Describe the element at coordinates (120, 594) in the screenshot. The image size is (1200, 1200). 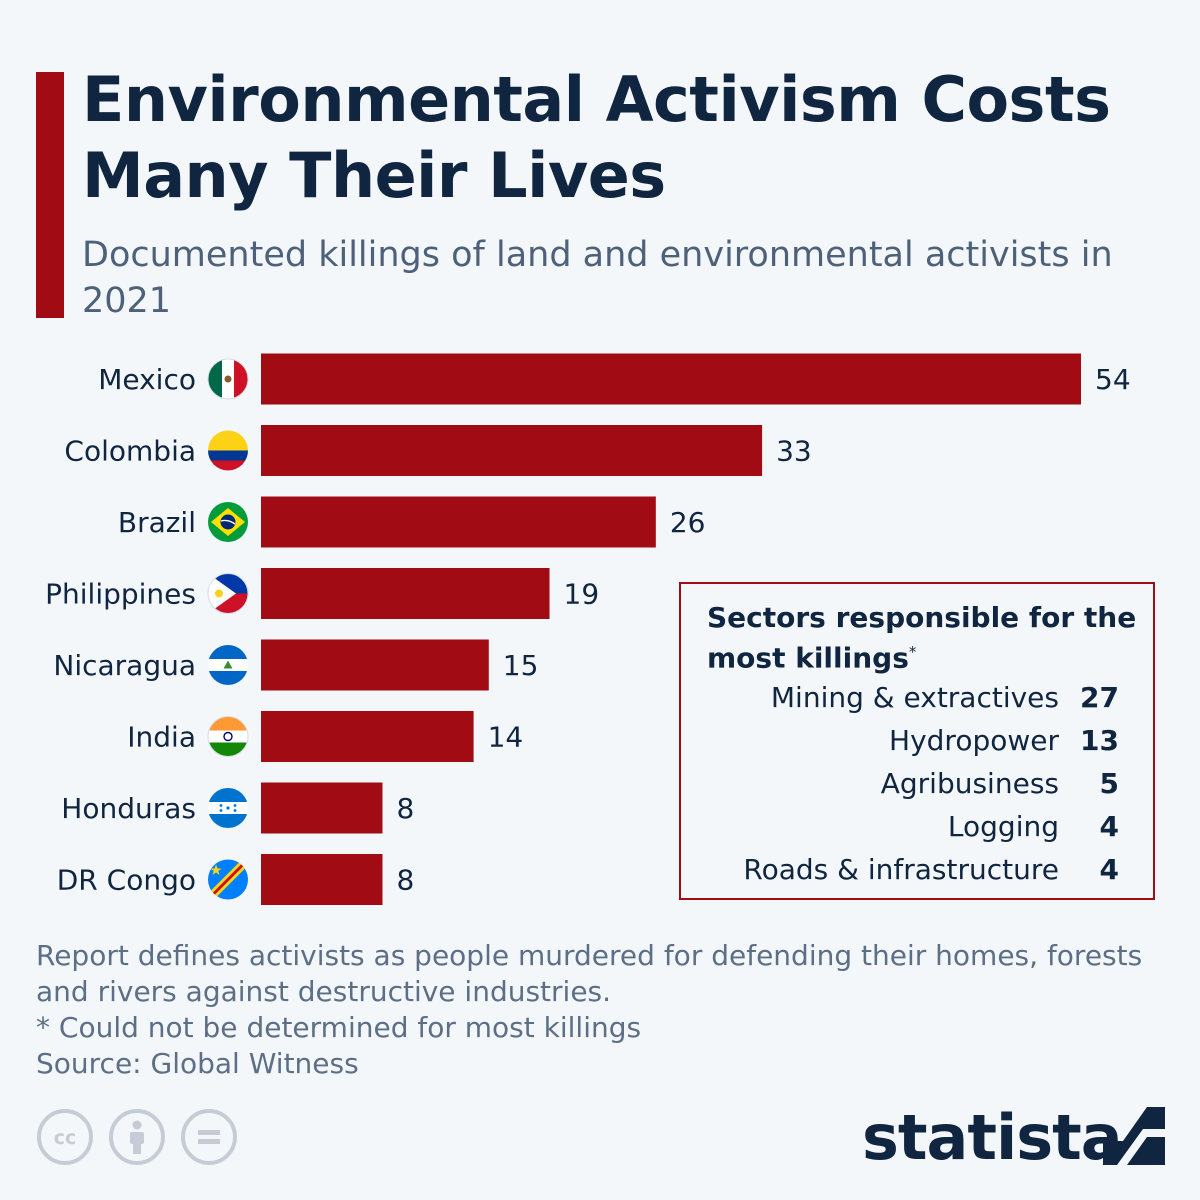
I see `category-label: Philippines` at that location.